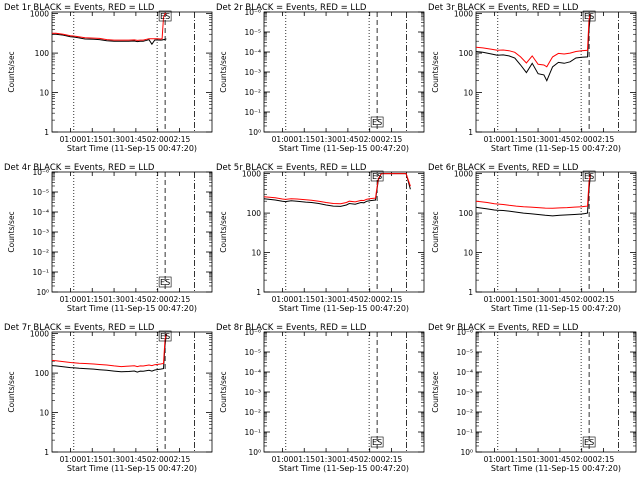 This screenshot has height=480, width=640. I want to click on y-tick-label: 1, so click(46, 452).